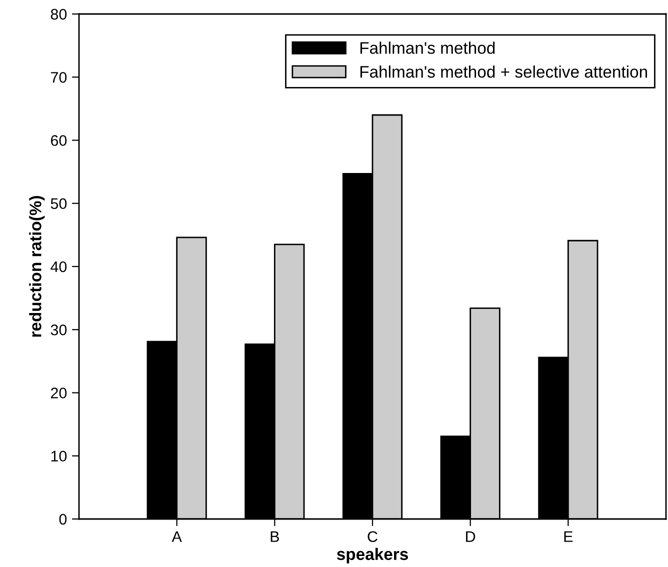  Describe the element at coordinates (373, 536) in the screenshot. I see `x-tick-label: C` at that location.